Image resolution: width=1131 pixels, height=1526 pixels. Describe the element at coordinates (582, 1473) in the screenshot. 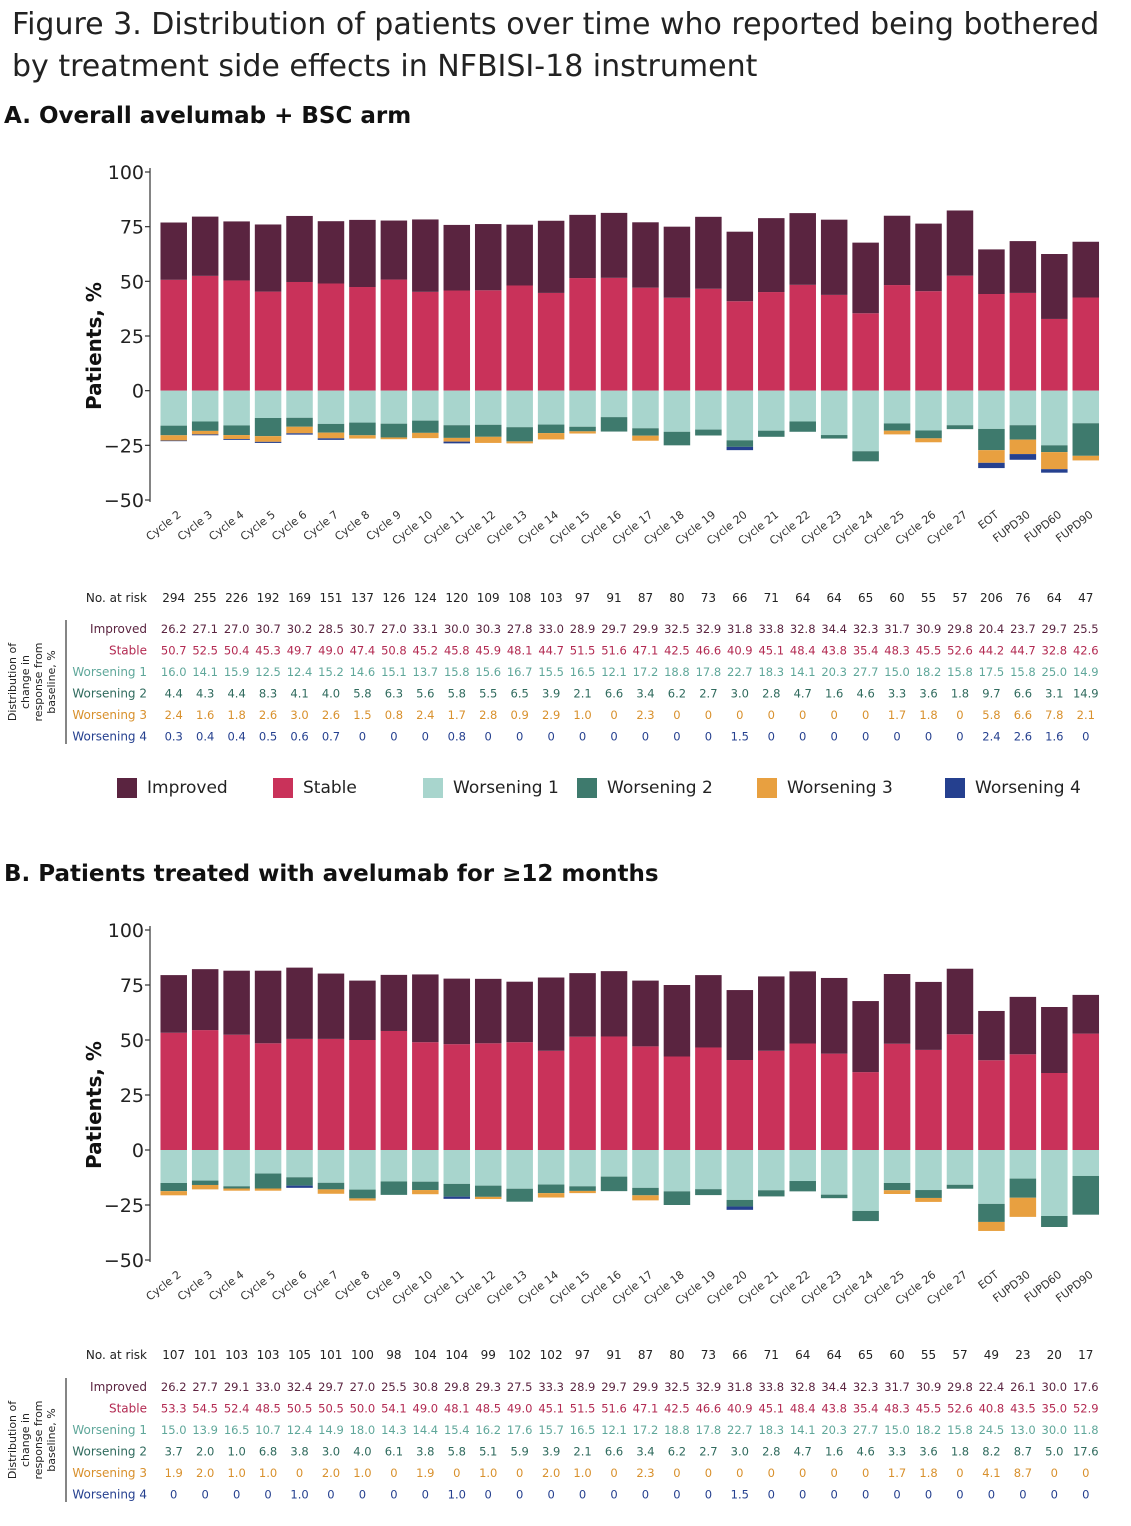

I see `table-cell-worsening-3: 1.0` at that location.